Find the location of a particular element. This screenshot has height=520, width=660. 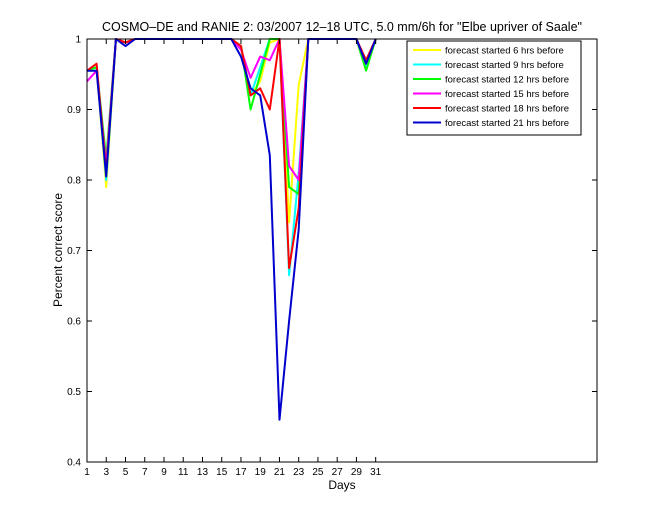

legend-label: forecast started 21 hrs before is located at coordinates (507, 123).